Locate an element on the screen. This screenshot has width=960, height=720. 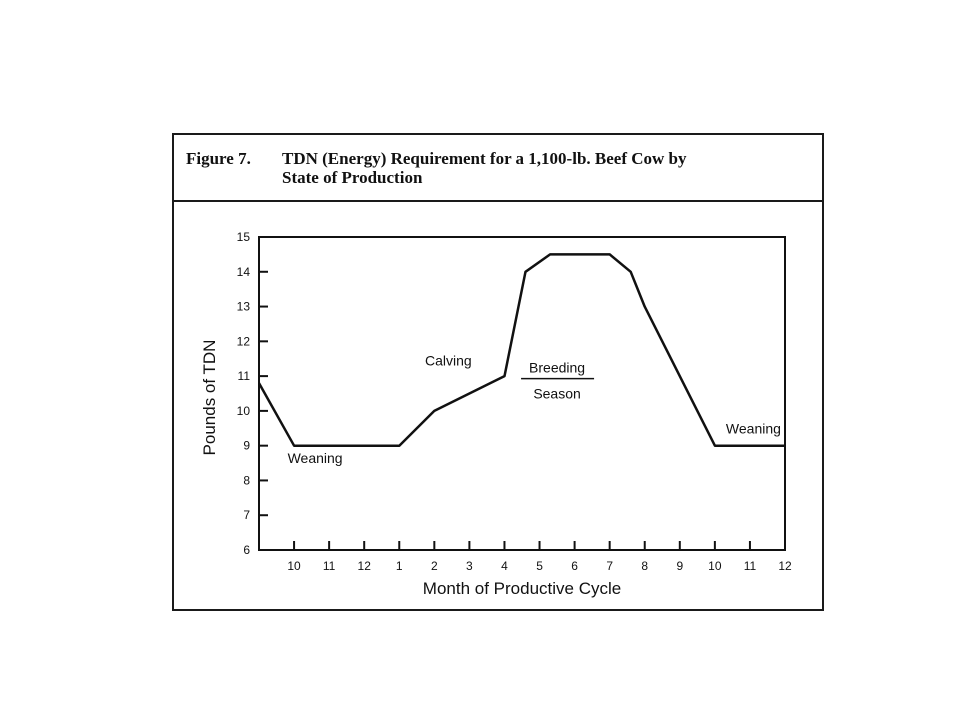
x-tick-label: 8 is located at coordinates (644, 566).